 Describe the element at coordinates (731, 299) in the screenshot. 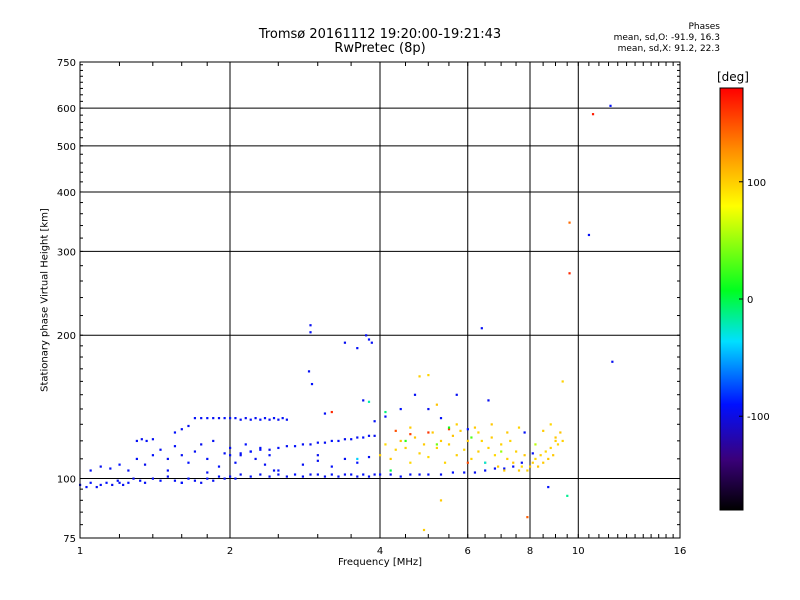

I see `colorbar` at that location.